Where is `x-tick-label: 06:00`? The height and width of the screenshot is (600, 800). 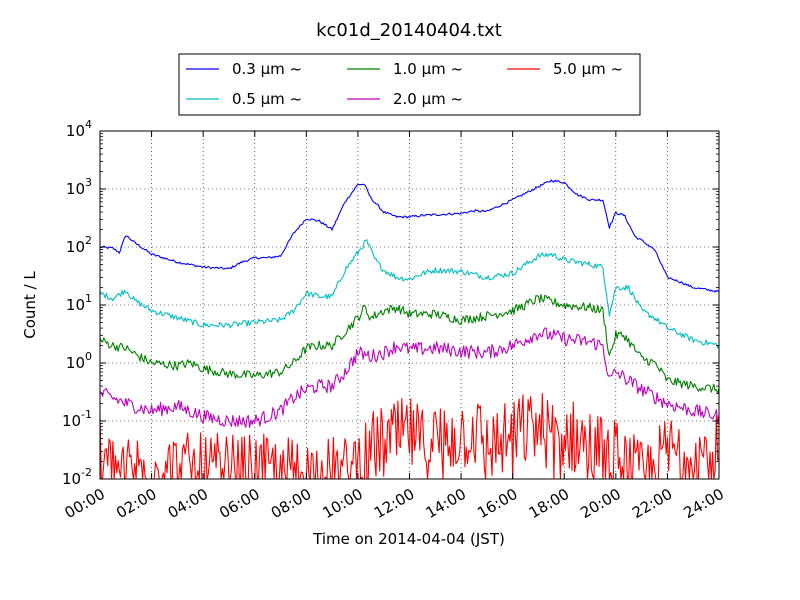
x-tick-label: 06:00 is located at coordinates (239, 503).